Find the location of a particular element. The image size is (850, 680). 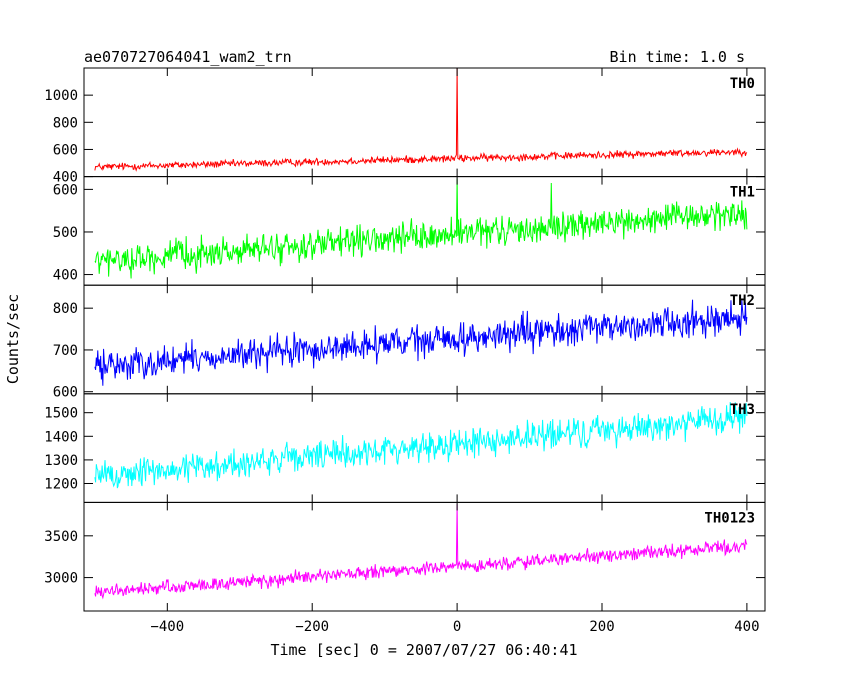

observation-title: ae070727064041_wam2_trn is located at coordinates (188, 57).